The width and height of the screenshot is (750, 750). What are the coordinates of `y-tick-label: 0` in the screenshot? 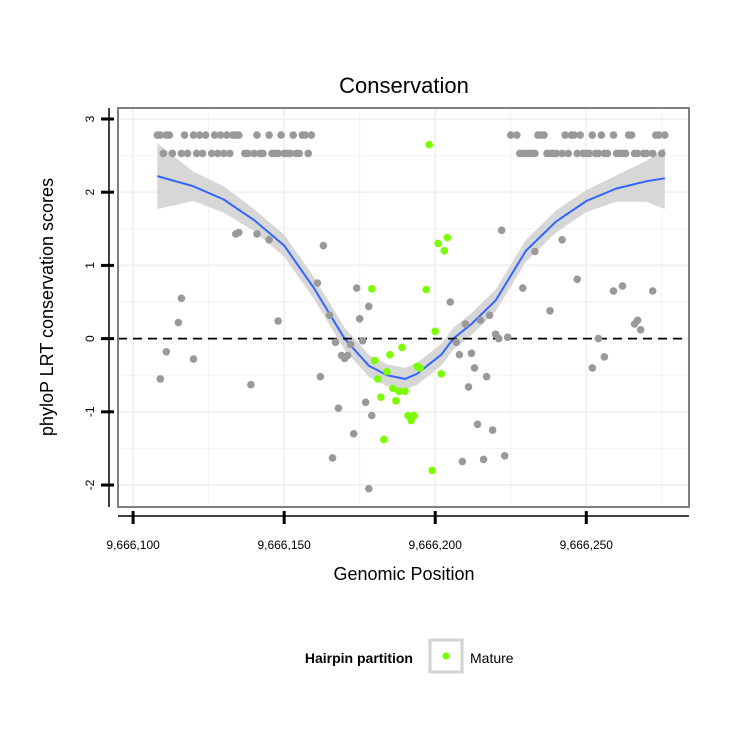 It's located at (90, 338).